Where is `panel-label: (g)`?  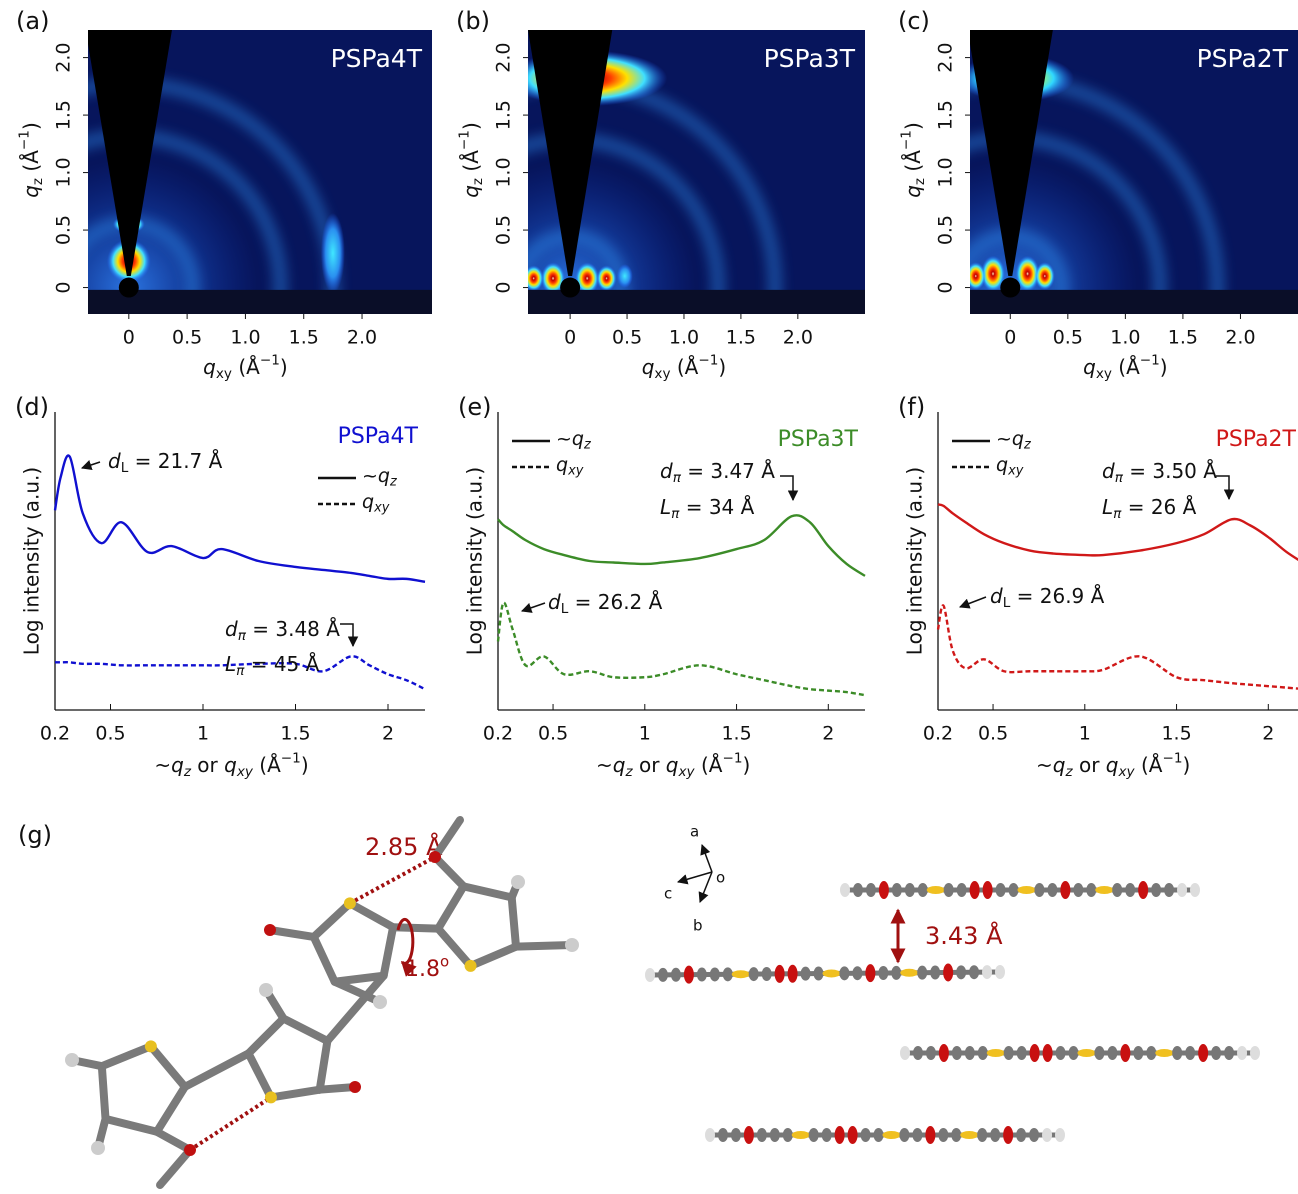
panel-label: (g) is located at coordinates (35, 835).